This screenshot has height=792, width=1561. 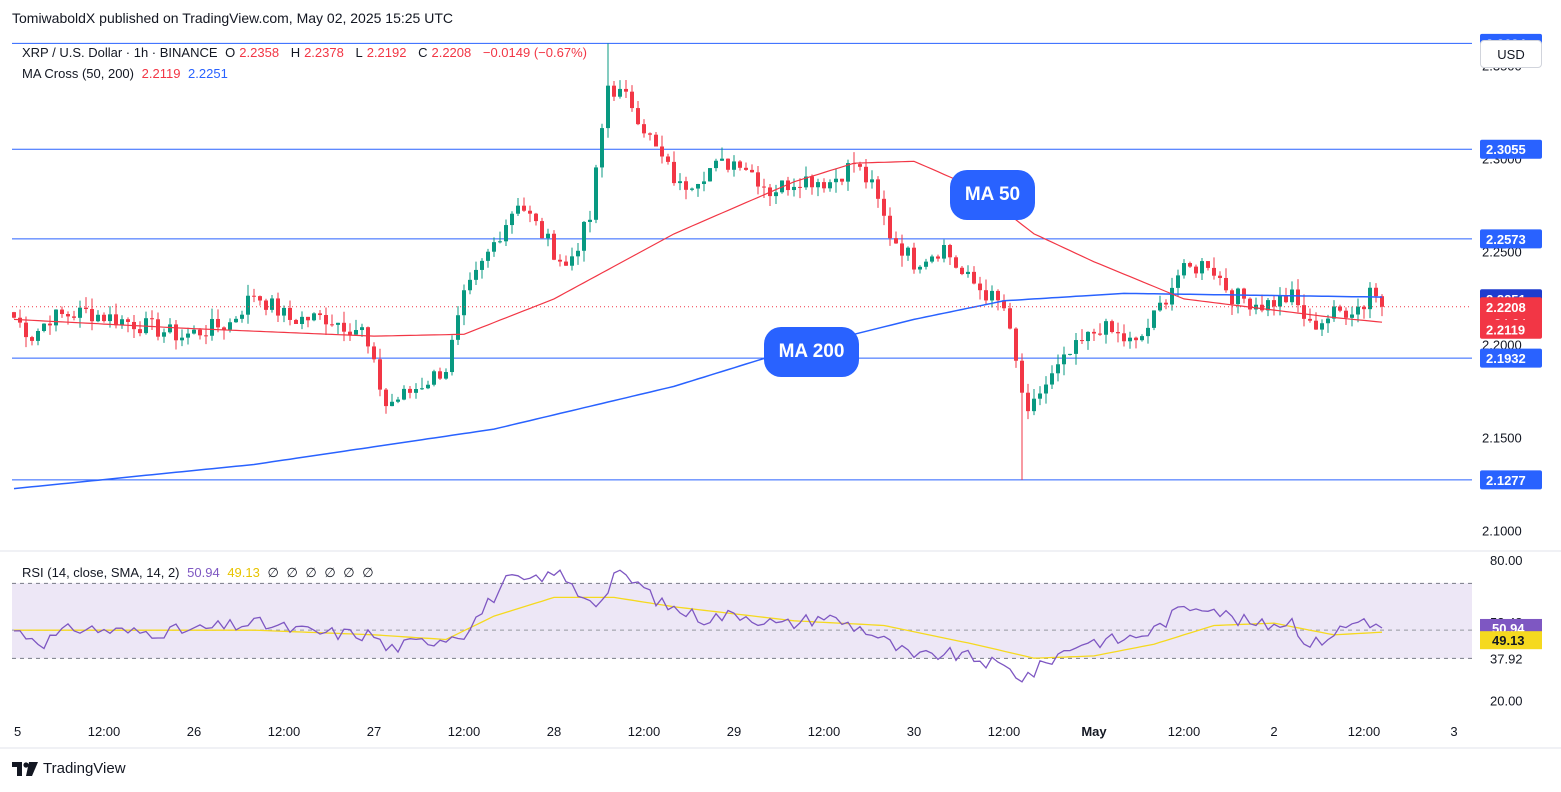 I want to click on rsi-value: 50.94, so click(x=203, y=572).